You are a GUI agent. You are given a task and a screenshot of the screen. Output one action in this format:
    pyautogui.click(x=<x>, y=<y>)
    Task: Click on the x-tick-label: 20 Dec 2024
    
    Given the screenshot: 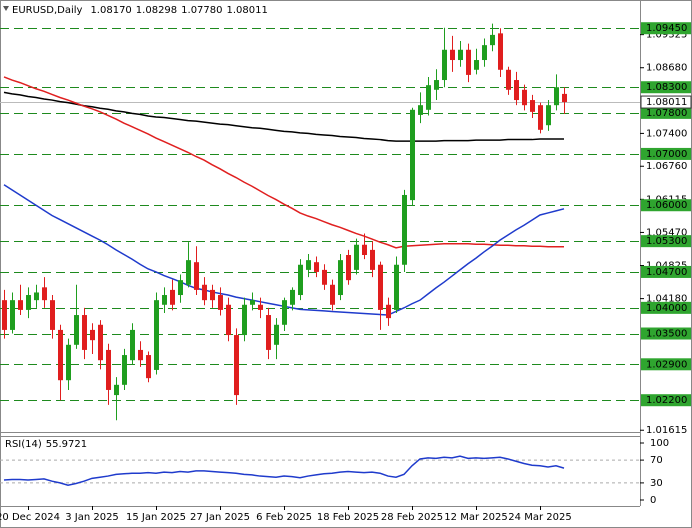 What is the action you would take?
    pyautogui.click(x=30, y=517)
    